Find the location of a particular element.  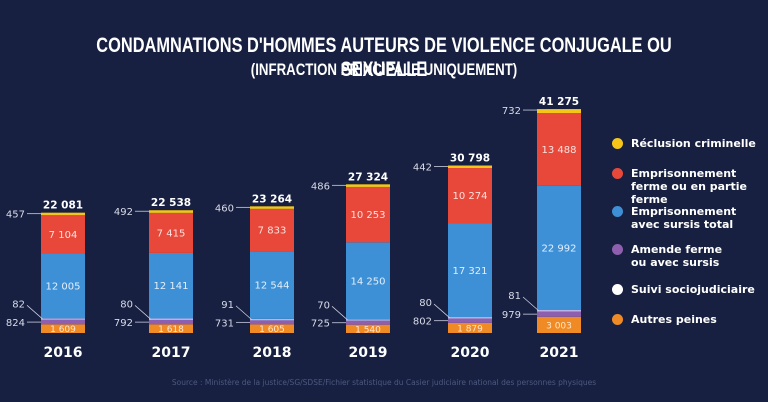

legend-item-autres: Autres peines is located at coordinates (664, 319).